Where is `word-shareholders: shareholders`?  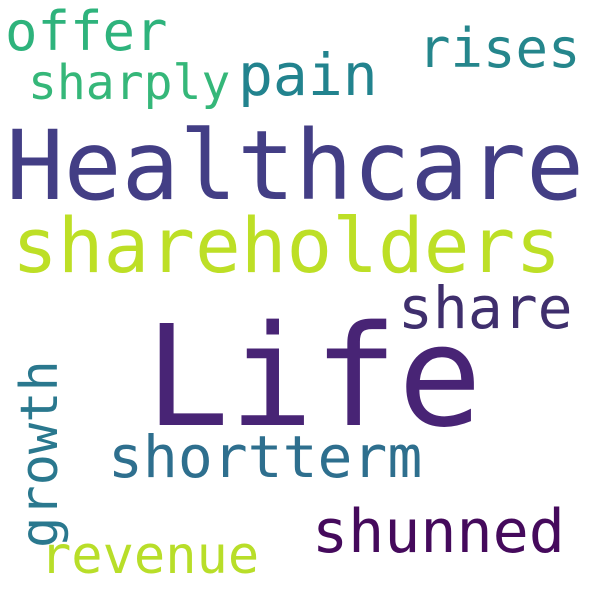
word-shareholders: shareholders is located at coordinates (287, 245).